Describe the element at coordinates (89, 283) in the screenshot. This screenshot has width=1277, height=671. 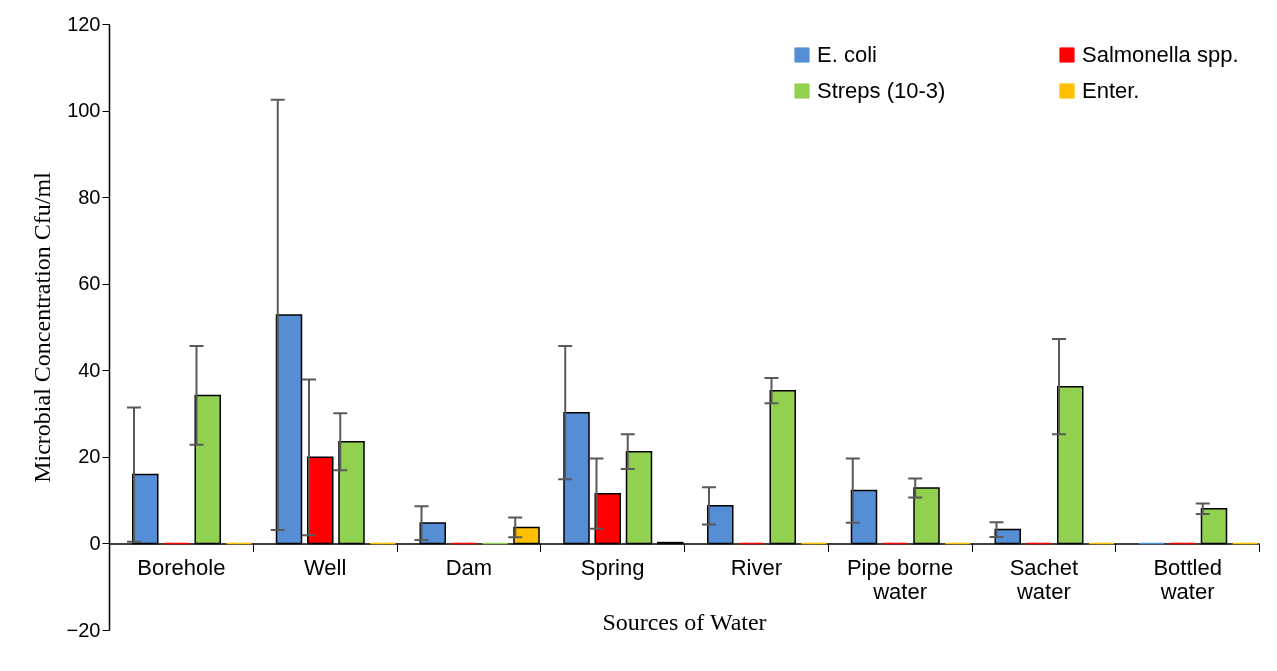
I see `y-tick-label: 60` at that location.